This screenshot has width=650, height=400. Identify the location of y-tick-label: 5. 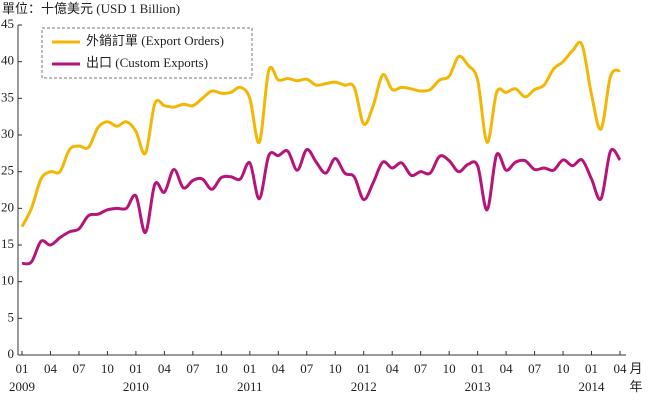
(11, 316).